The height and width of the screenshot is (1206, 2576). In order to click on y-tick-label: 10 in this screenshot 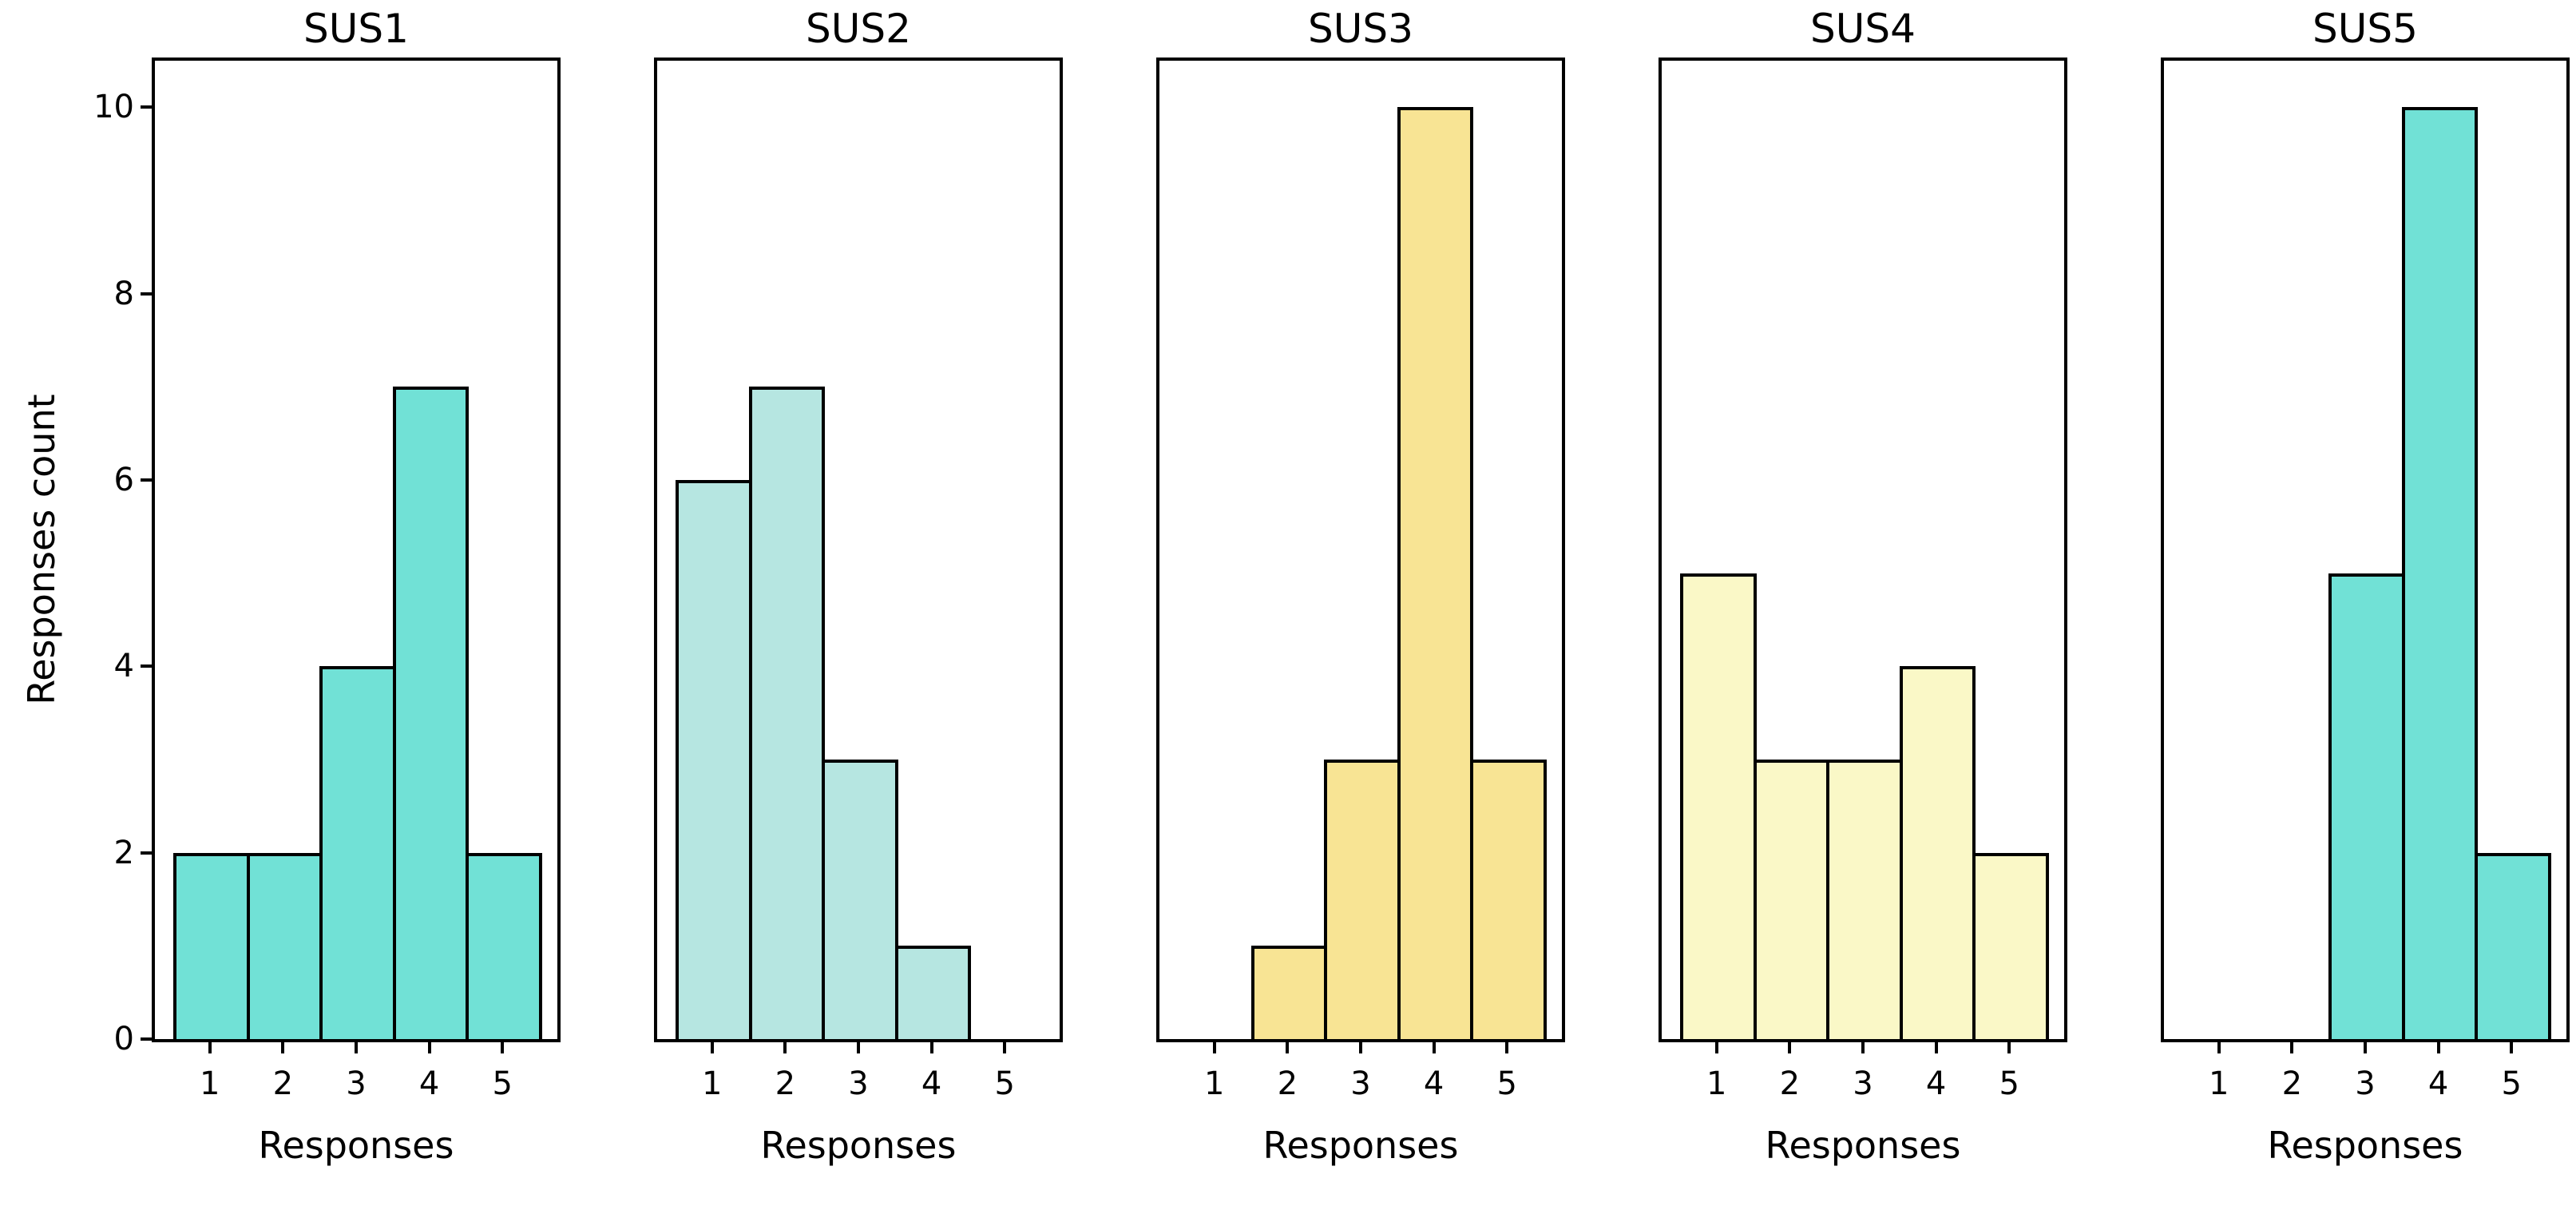, I will do `click(114, 107)`.